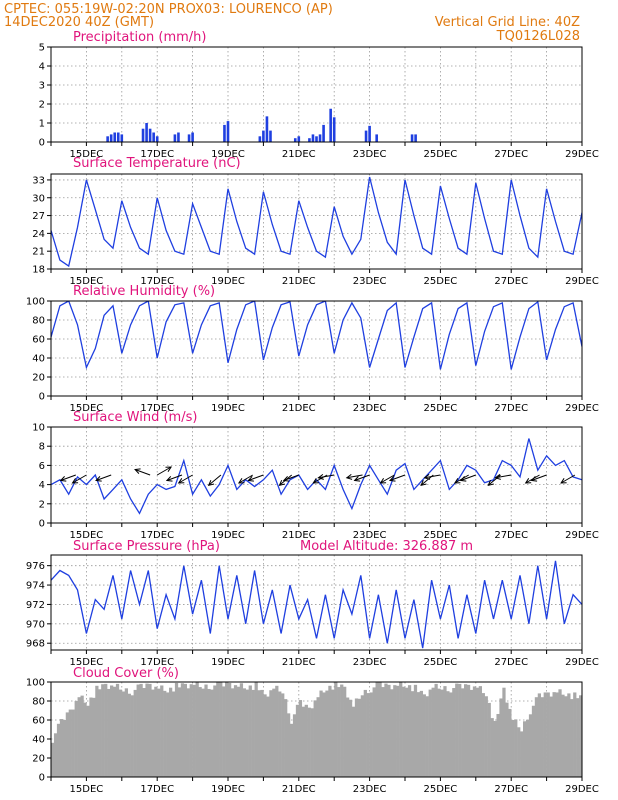  Describe the element at coordinates (126, 673) in the screenshot. I see `cloud-cover-title: Cloud Cover (%)` at that location.